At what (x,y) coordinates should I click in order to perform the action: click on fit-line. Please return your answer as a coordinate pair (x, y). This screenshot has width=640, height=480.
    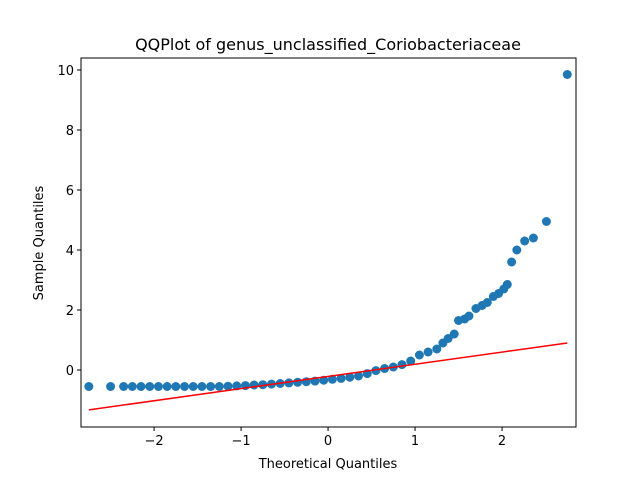
    Looking at the image, I should click on (328, 376).